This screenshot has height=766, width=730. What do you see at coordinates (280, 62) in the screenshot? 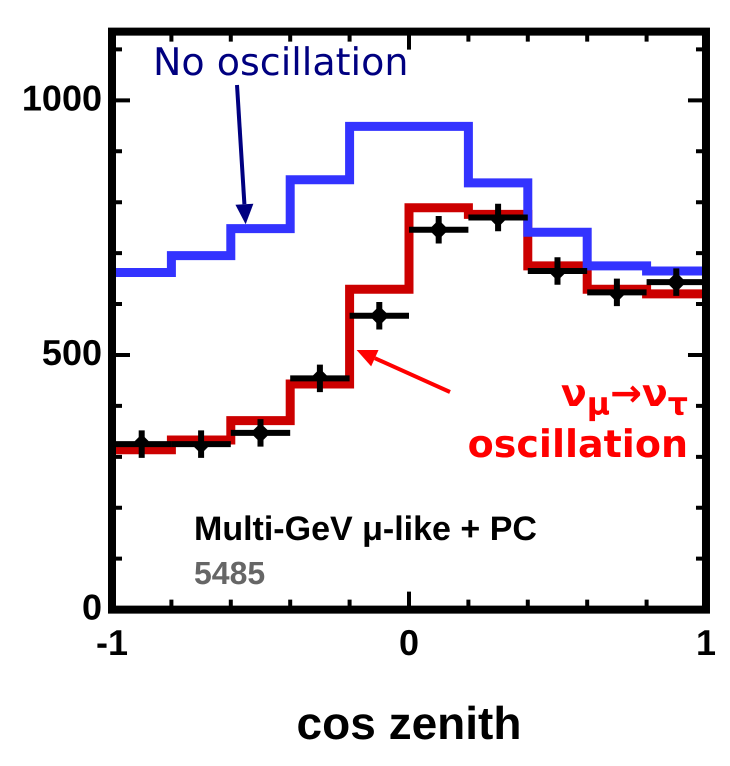
I see `series-label: No oscillation` at bounding box center [280, 62].